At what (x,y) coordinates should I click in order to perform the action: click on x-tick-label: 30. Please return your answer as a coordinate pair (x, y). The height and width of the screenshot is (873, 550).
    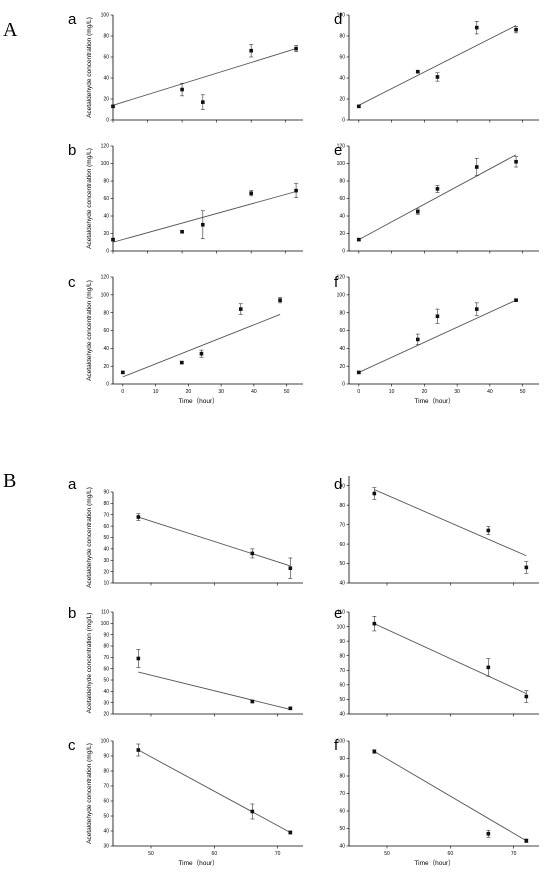
    Looking at the image, I should click on (457, 392).